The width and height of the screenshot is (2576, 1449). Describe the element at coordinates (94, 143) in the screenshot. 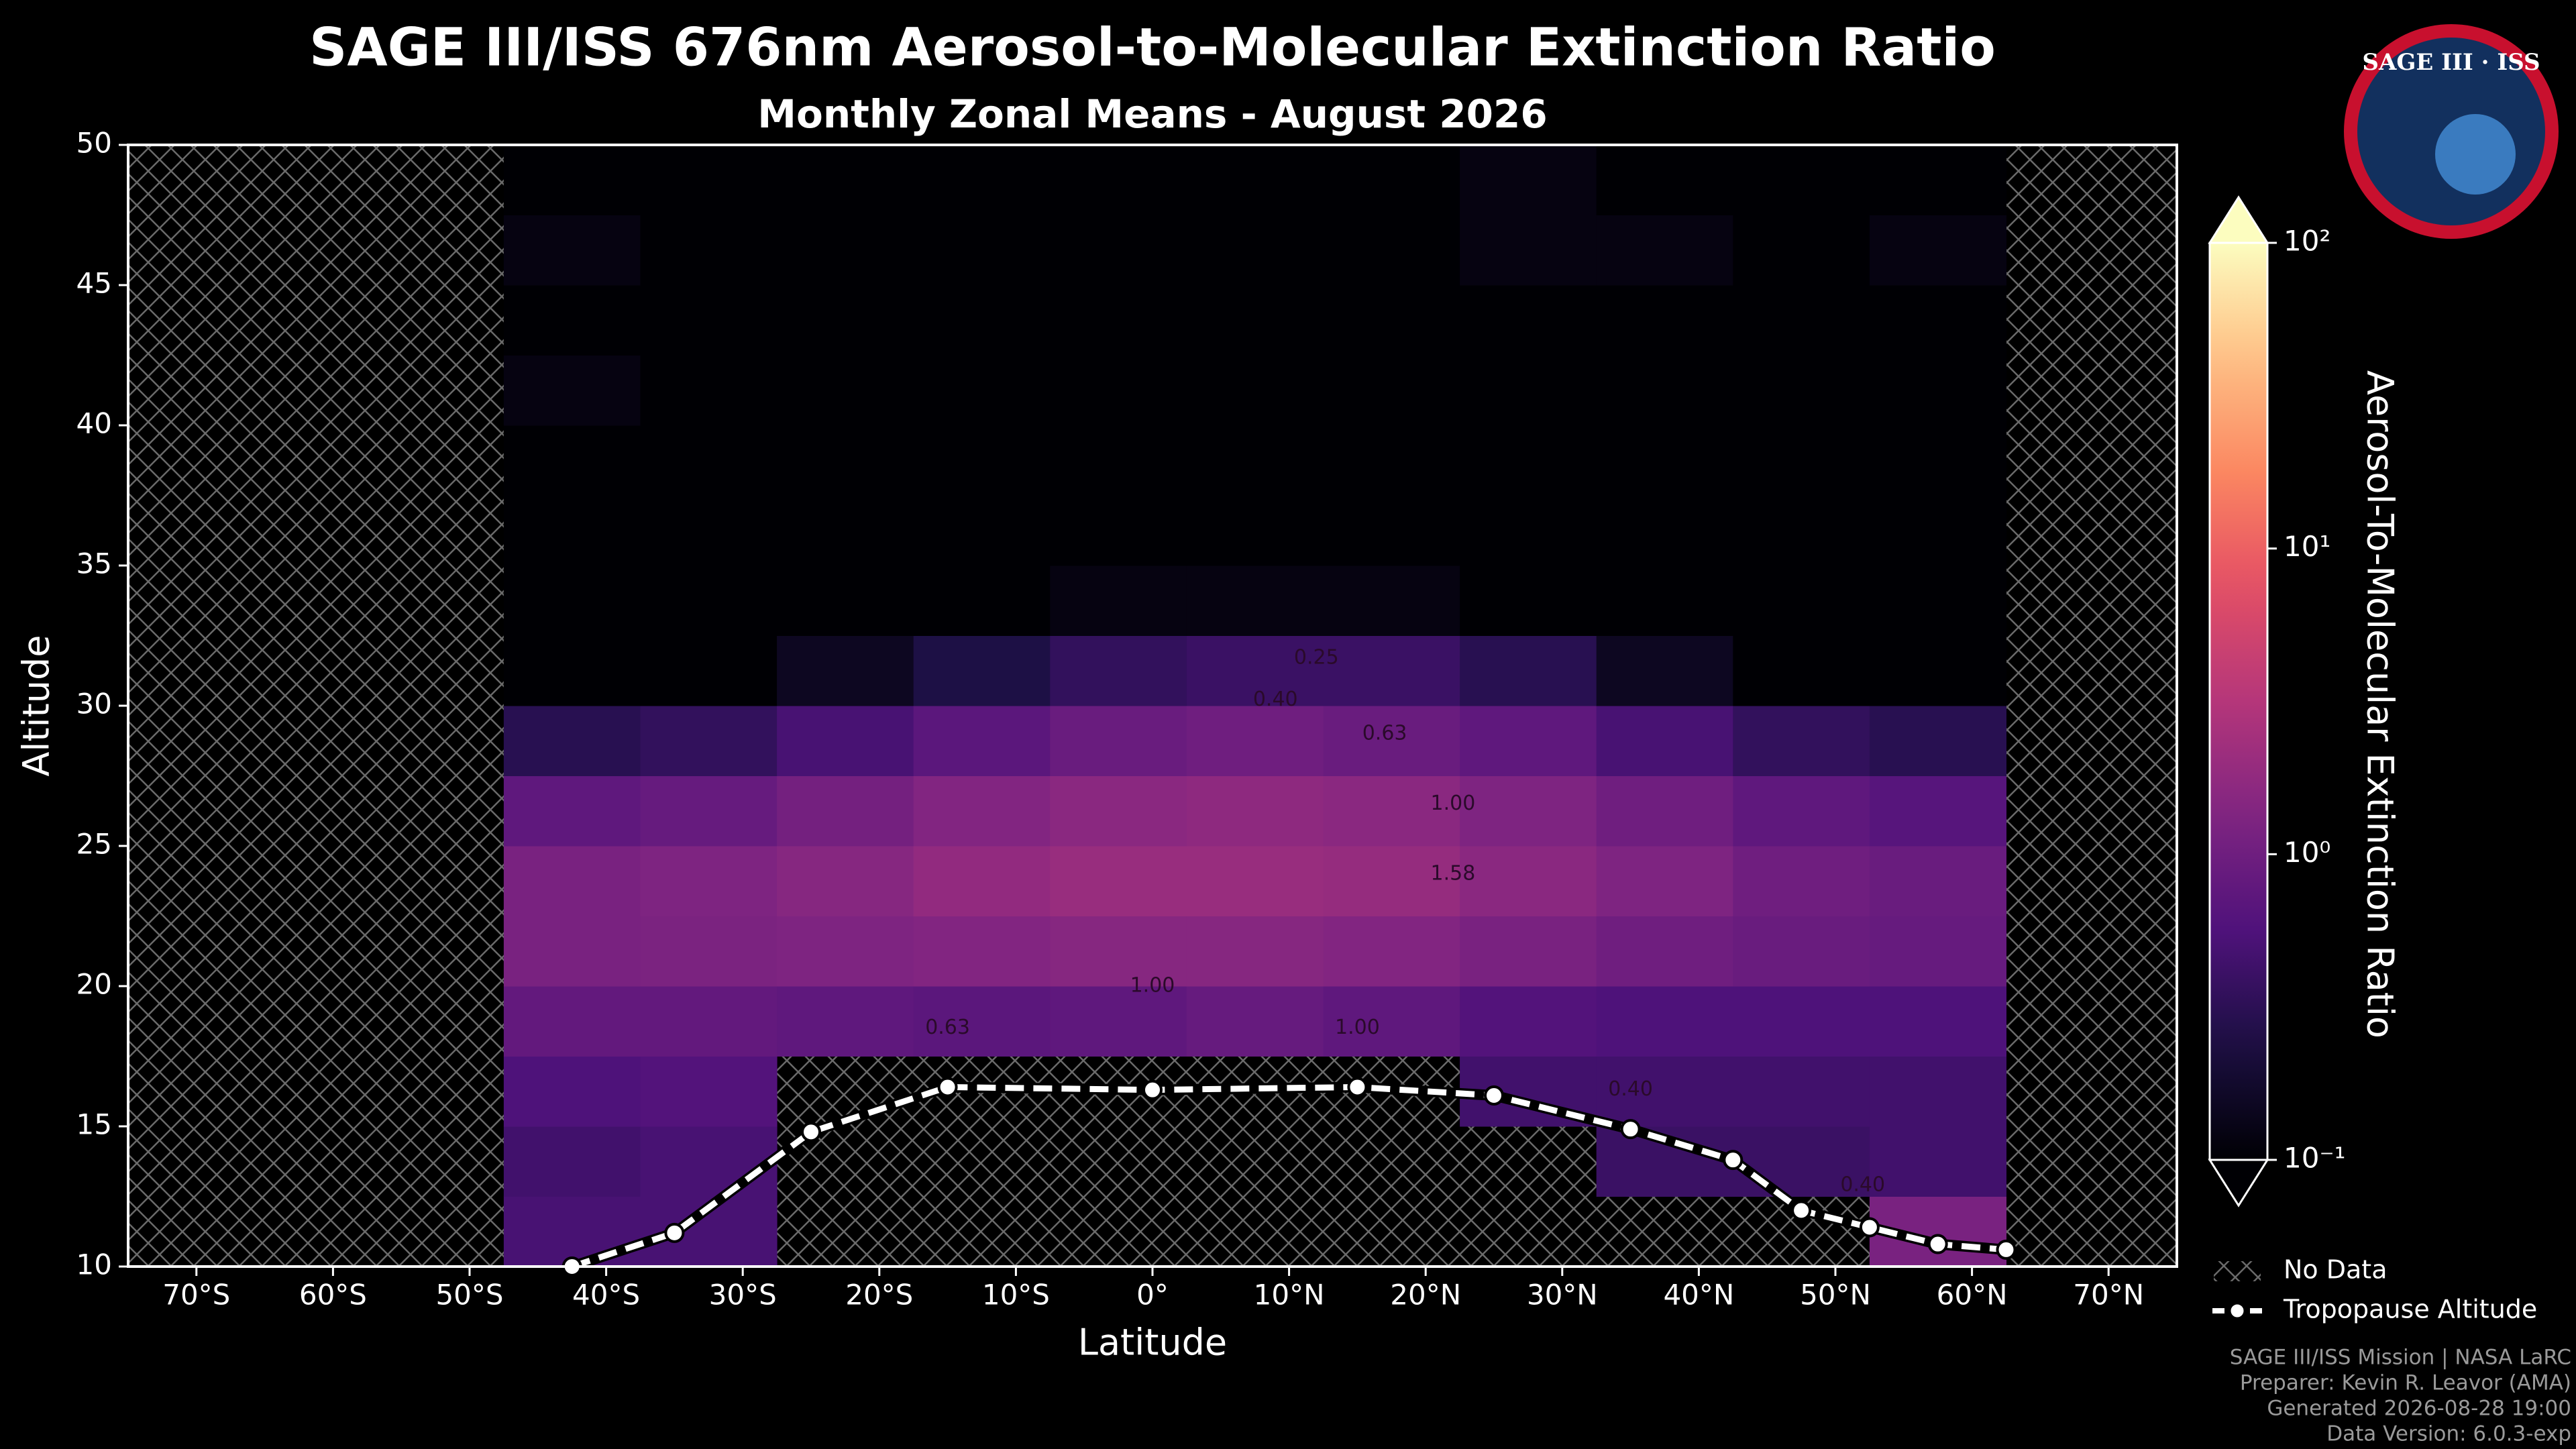

I see `y-tick-label: 50` at that location.